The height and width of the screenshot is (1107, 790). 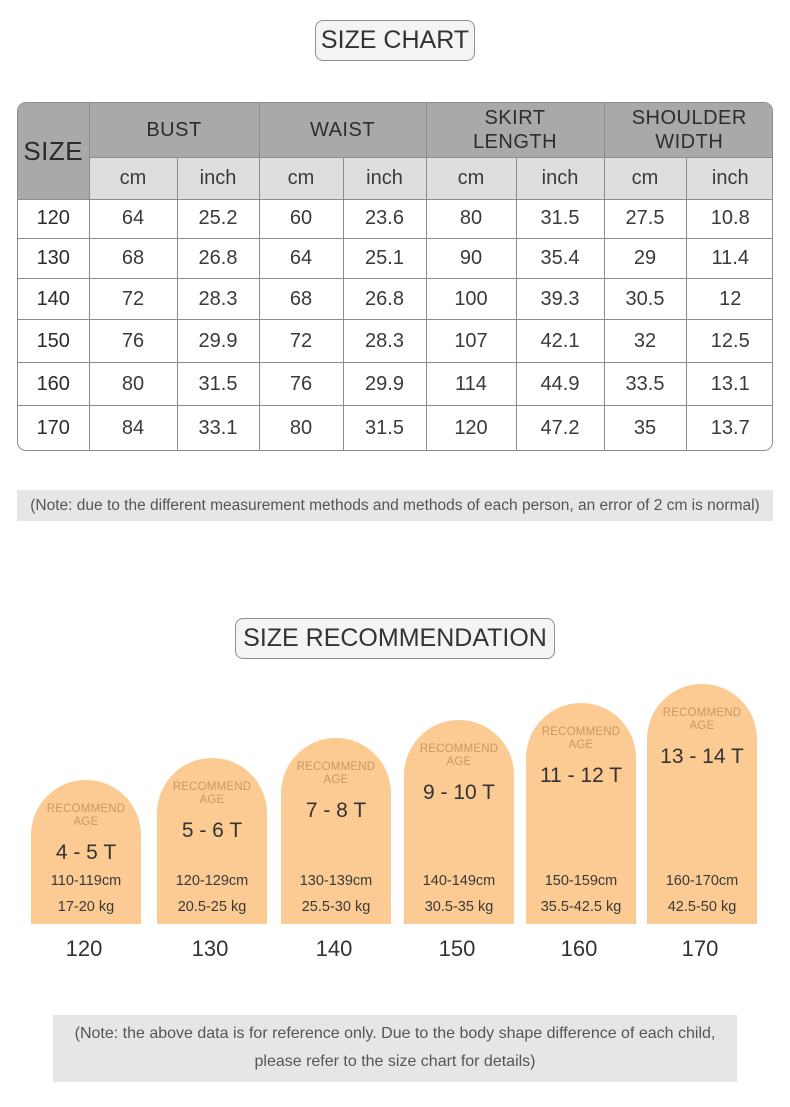 I want to click on height-range: 120-129cm, so click(x=212, y=881).